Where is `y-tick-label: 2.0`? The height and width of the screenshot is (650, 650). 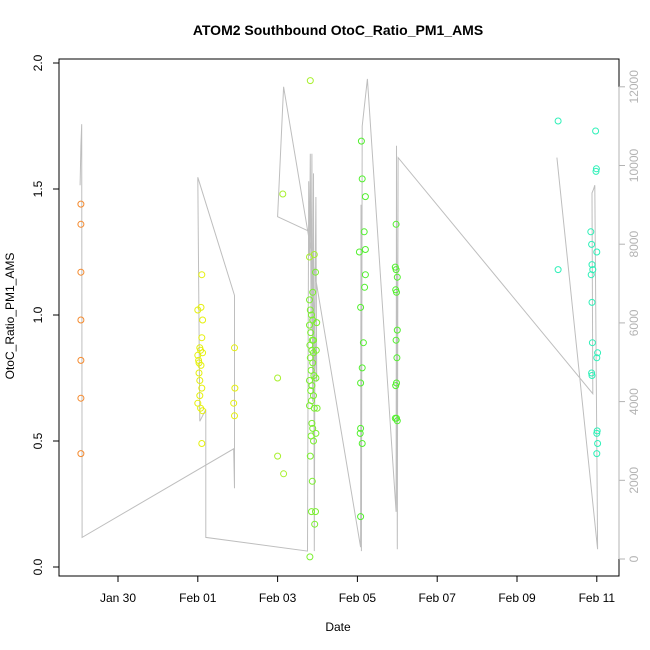 y-tick-label: 2.0 is located at coordinates (38, 62).